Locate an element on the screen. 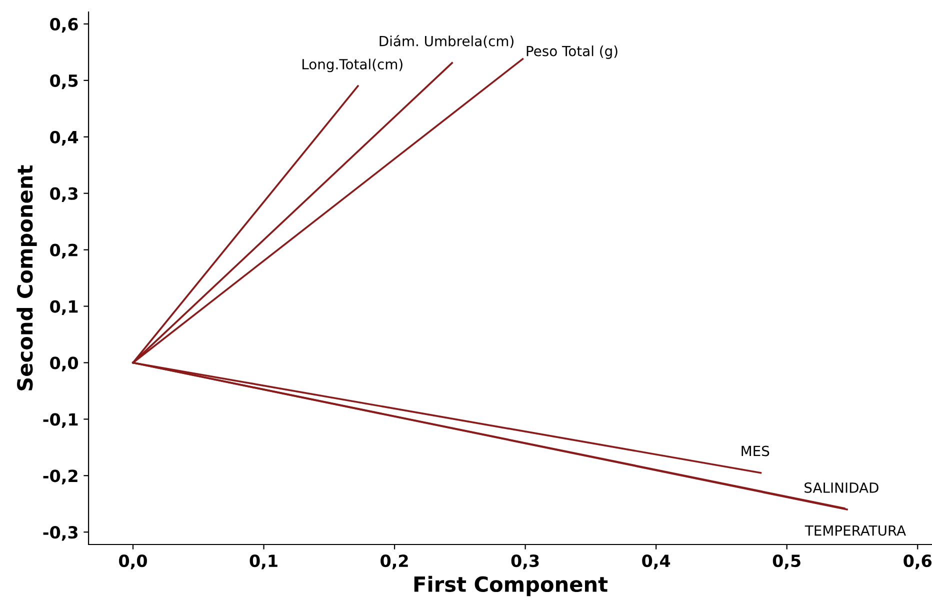  y-tick-label: -0,3 is located at coordinates (60, 533).